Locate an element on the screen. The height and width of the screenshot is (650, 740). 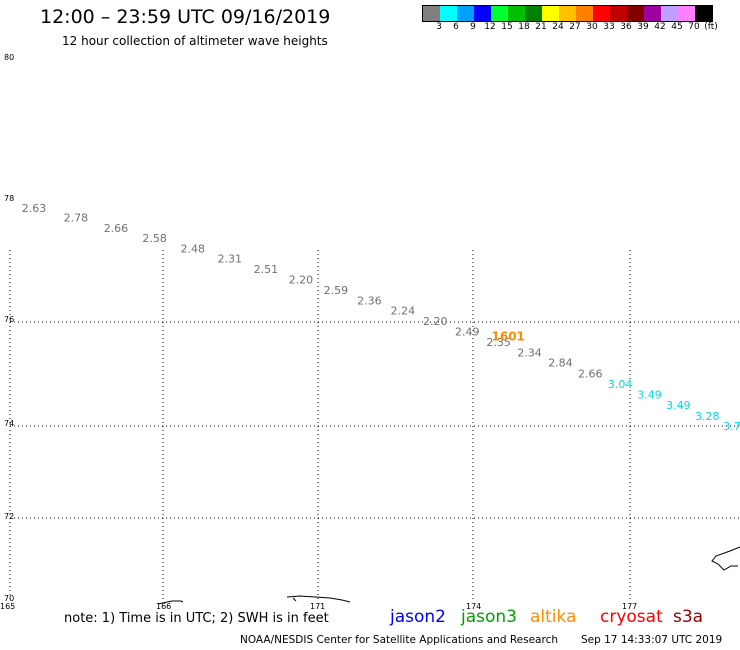
latitude-tick-label: 72 is located at coordinates (9, 516).